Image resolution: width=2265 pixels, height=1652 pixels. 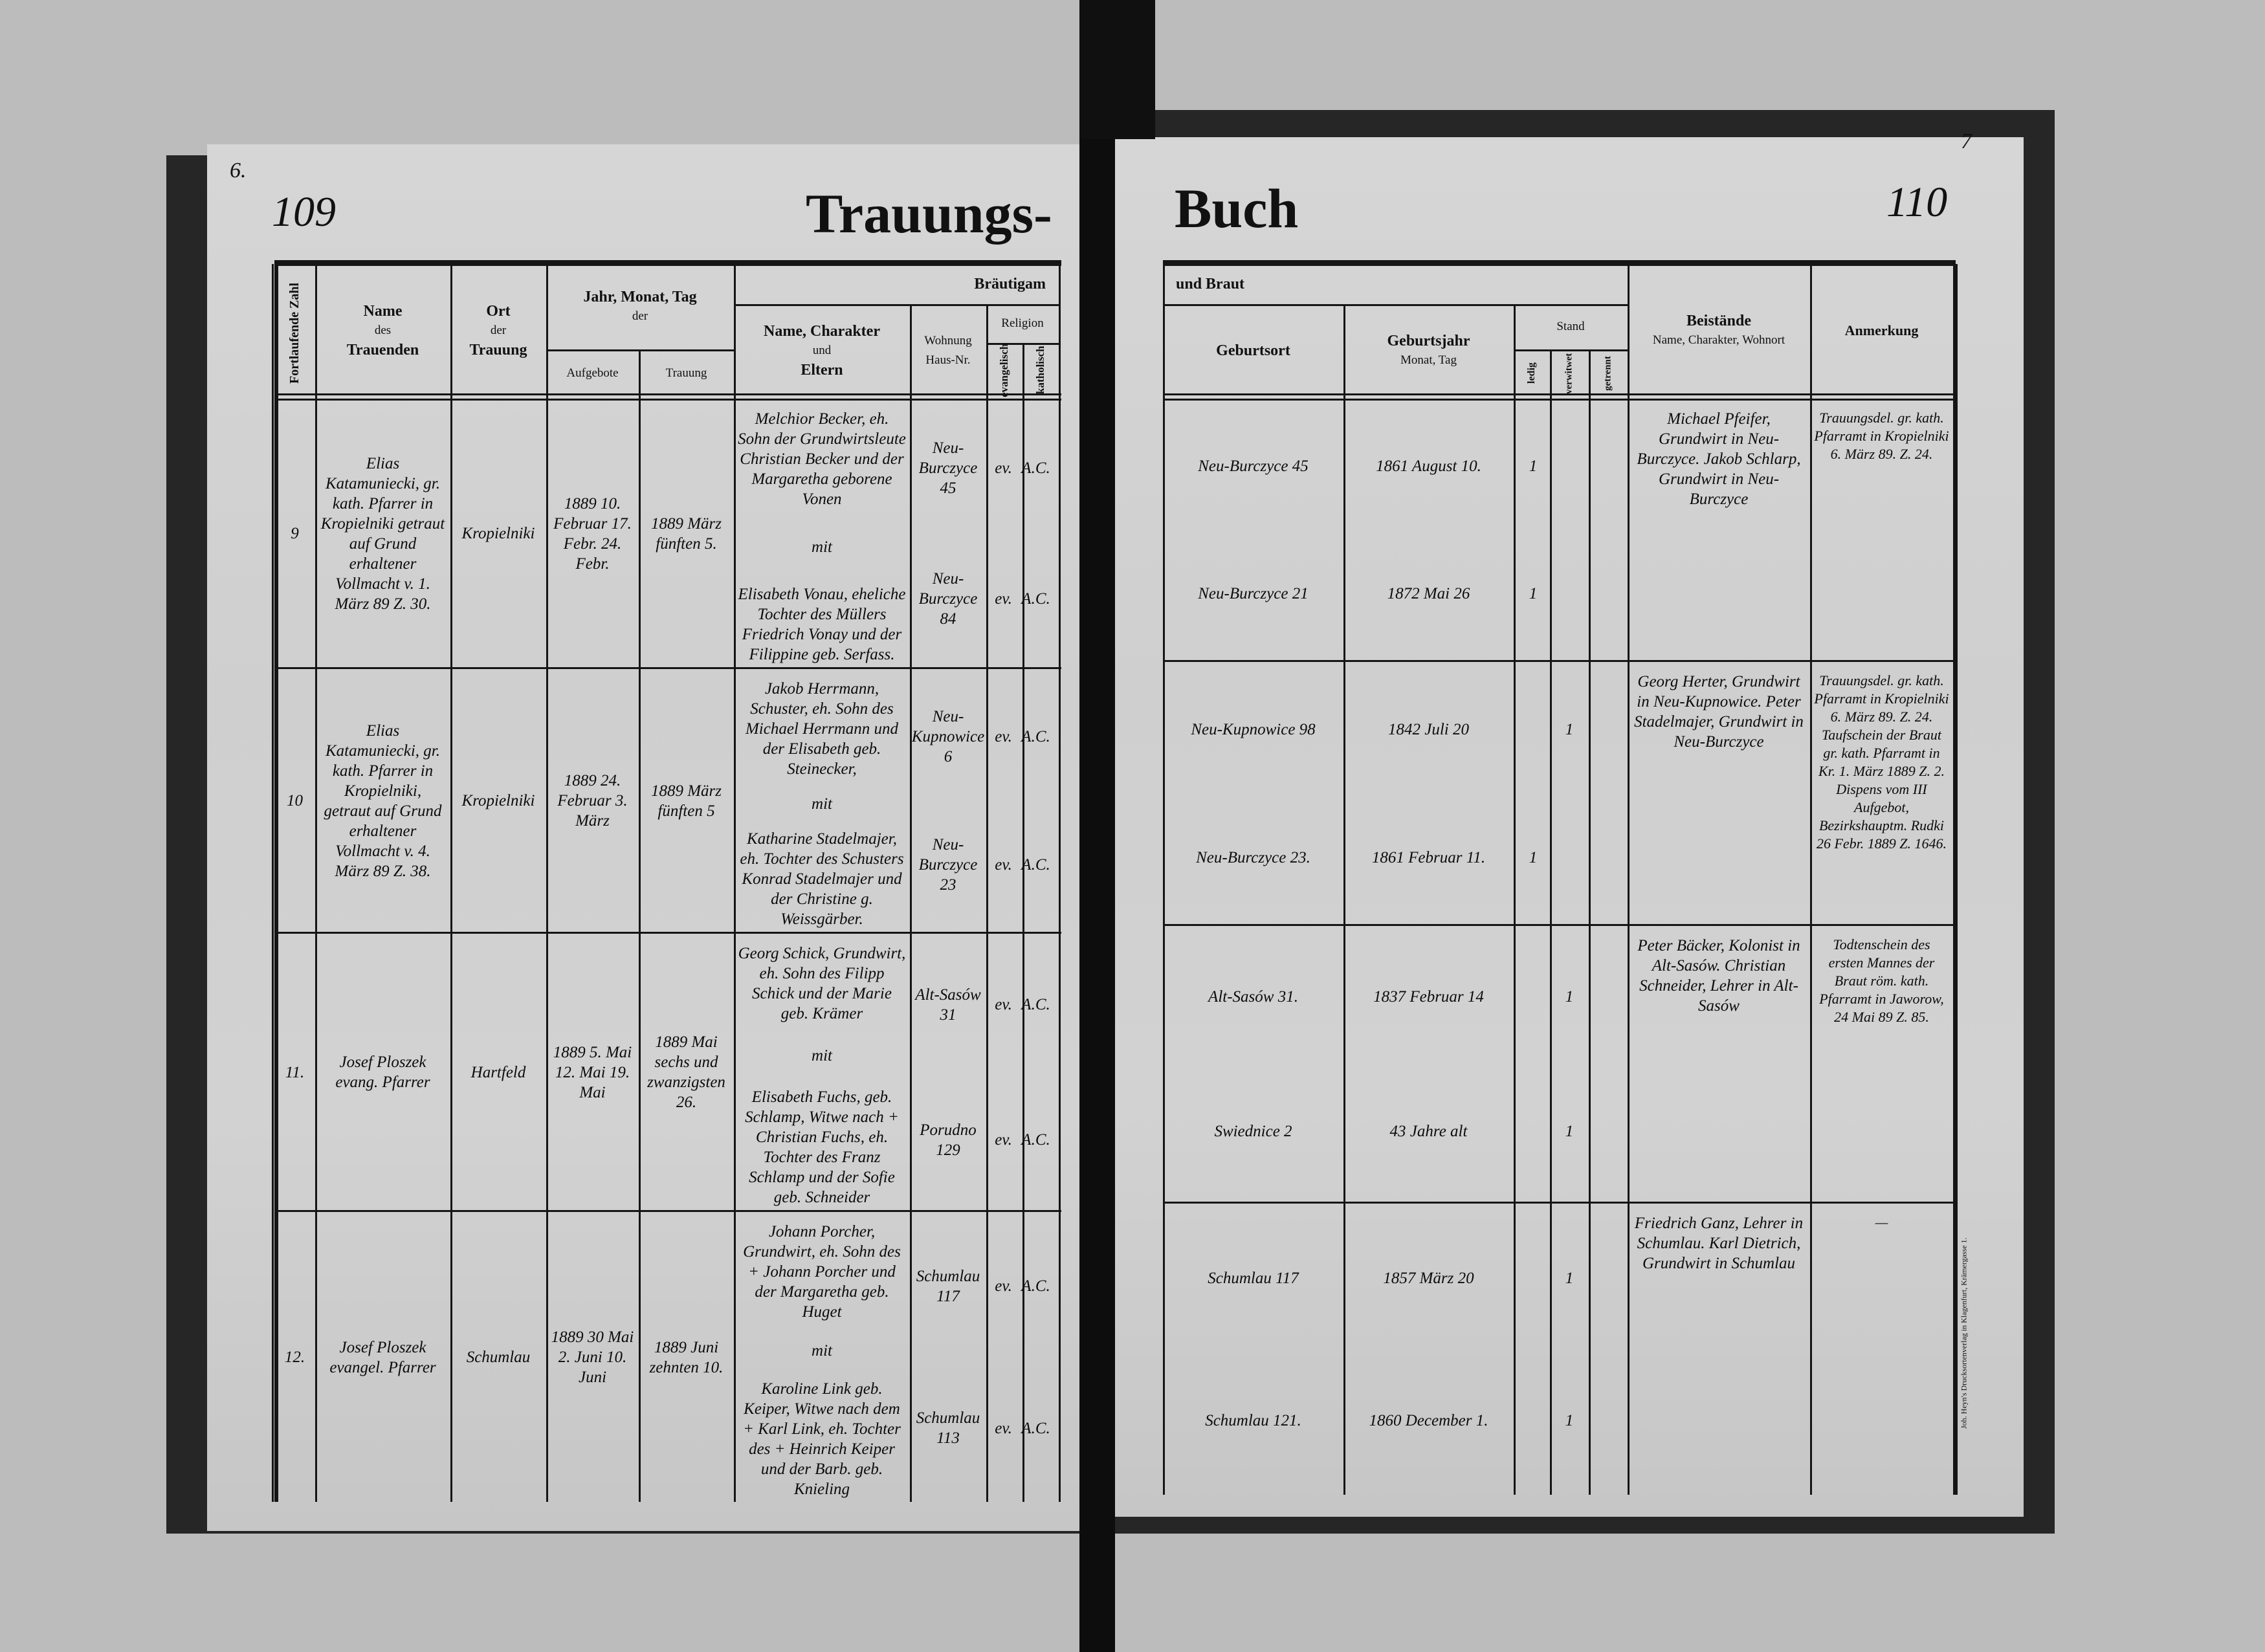 I want to click on bride-birthplace: Neu-Burczyce 23., so click(x=1253, y=857).